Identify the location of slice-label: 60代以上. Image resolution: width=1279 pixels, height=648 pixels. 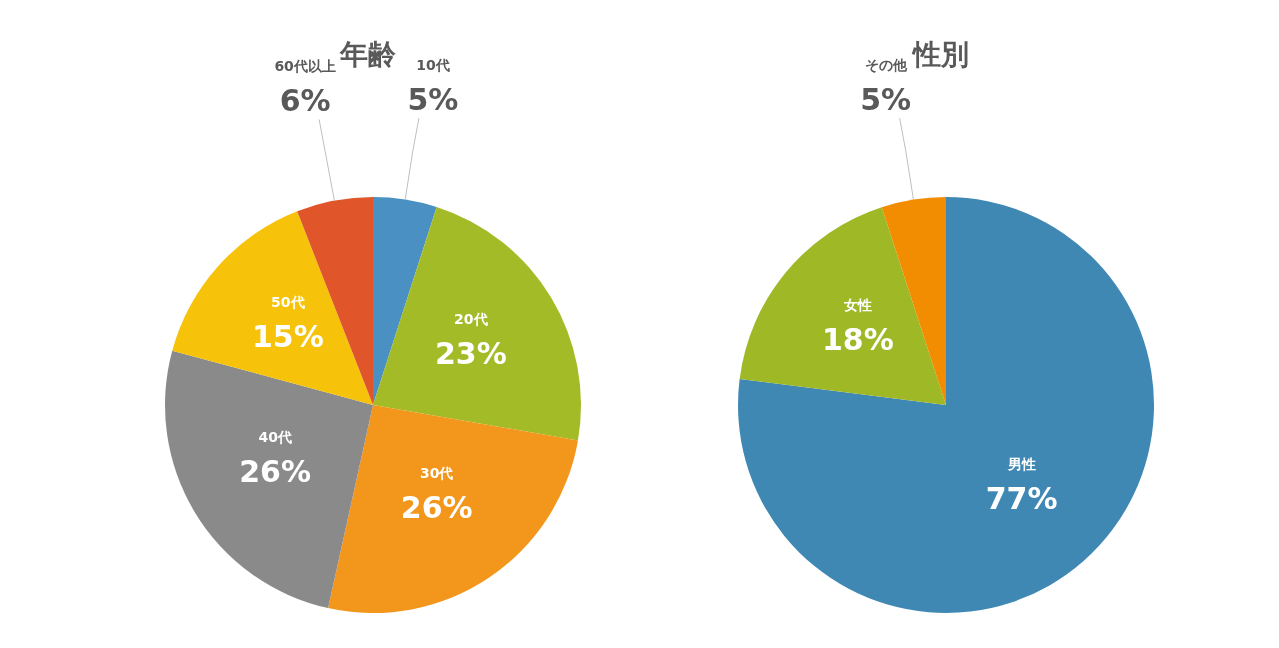
(305, 66).